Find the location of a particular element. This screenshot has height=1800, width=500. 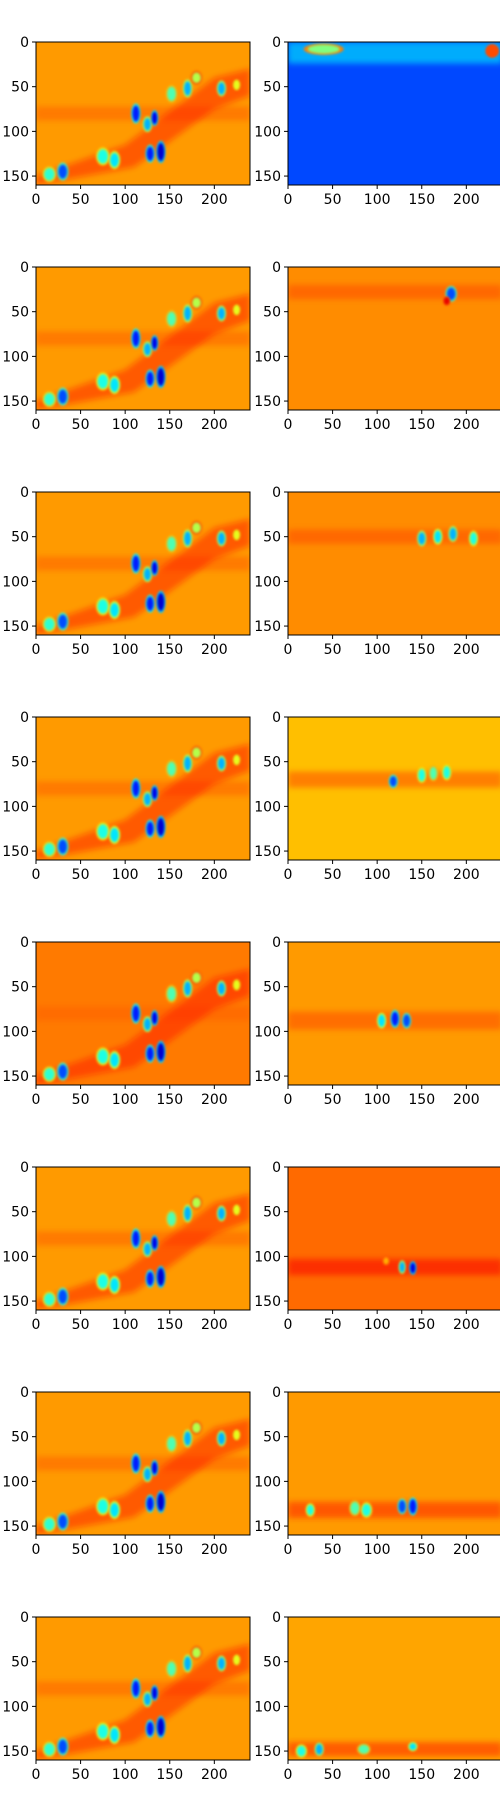

subplot-r3-c0: 0 50 100 150 200 0 50 100 150 is located at coordinates (126, 796).